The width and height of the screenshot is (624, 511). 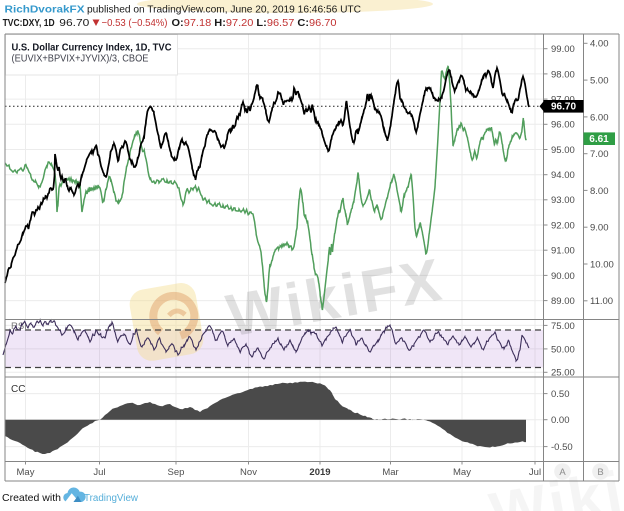 I want to click on svg-text: 0.50, so click(x=560, y=394).